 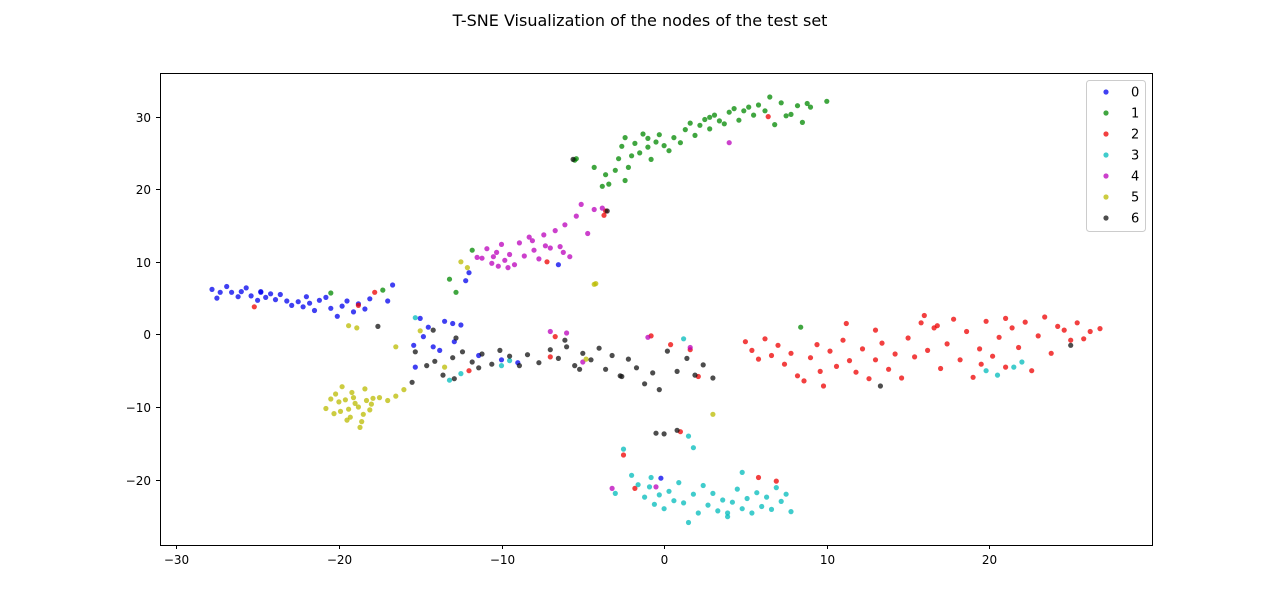 What do you see at coordinates (827, 560) in the screenshot?
I see `x-tick-label: 10` at bounding box center [827, 560].